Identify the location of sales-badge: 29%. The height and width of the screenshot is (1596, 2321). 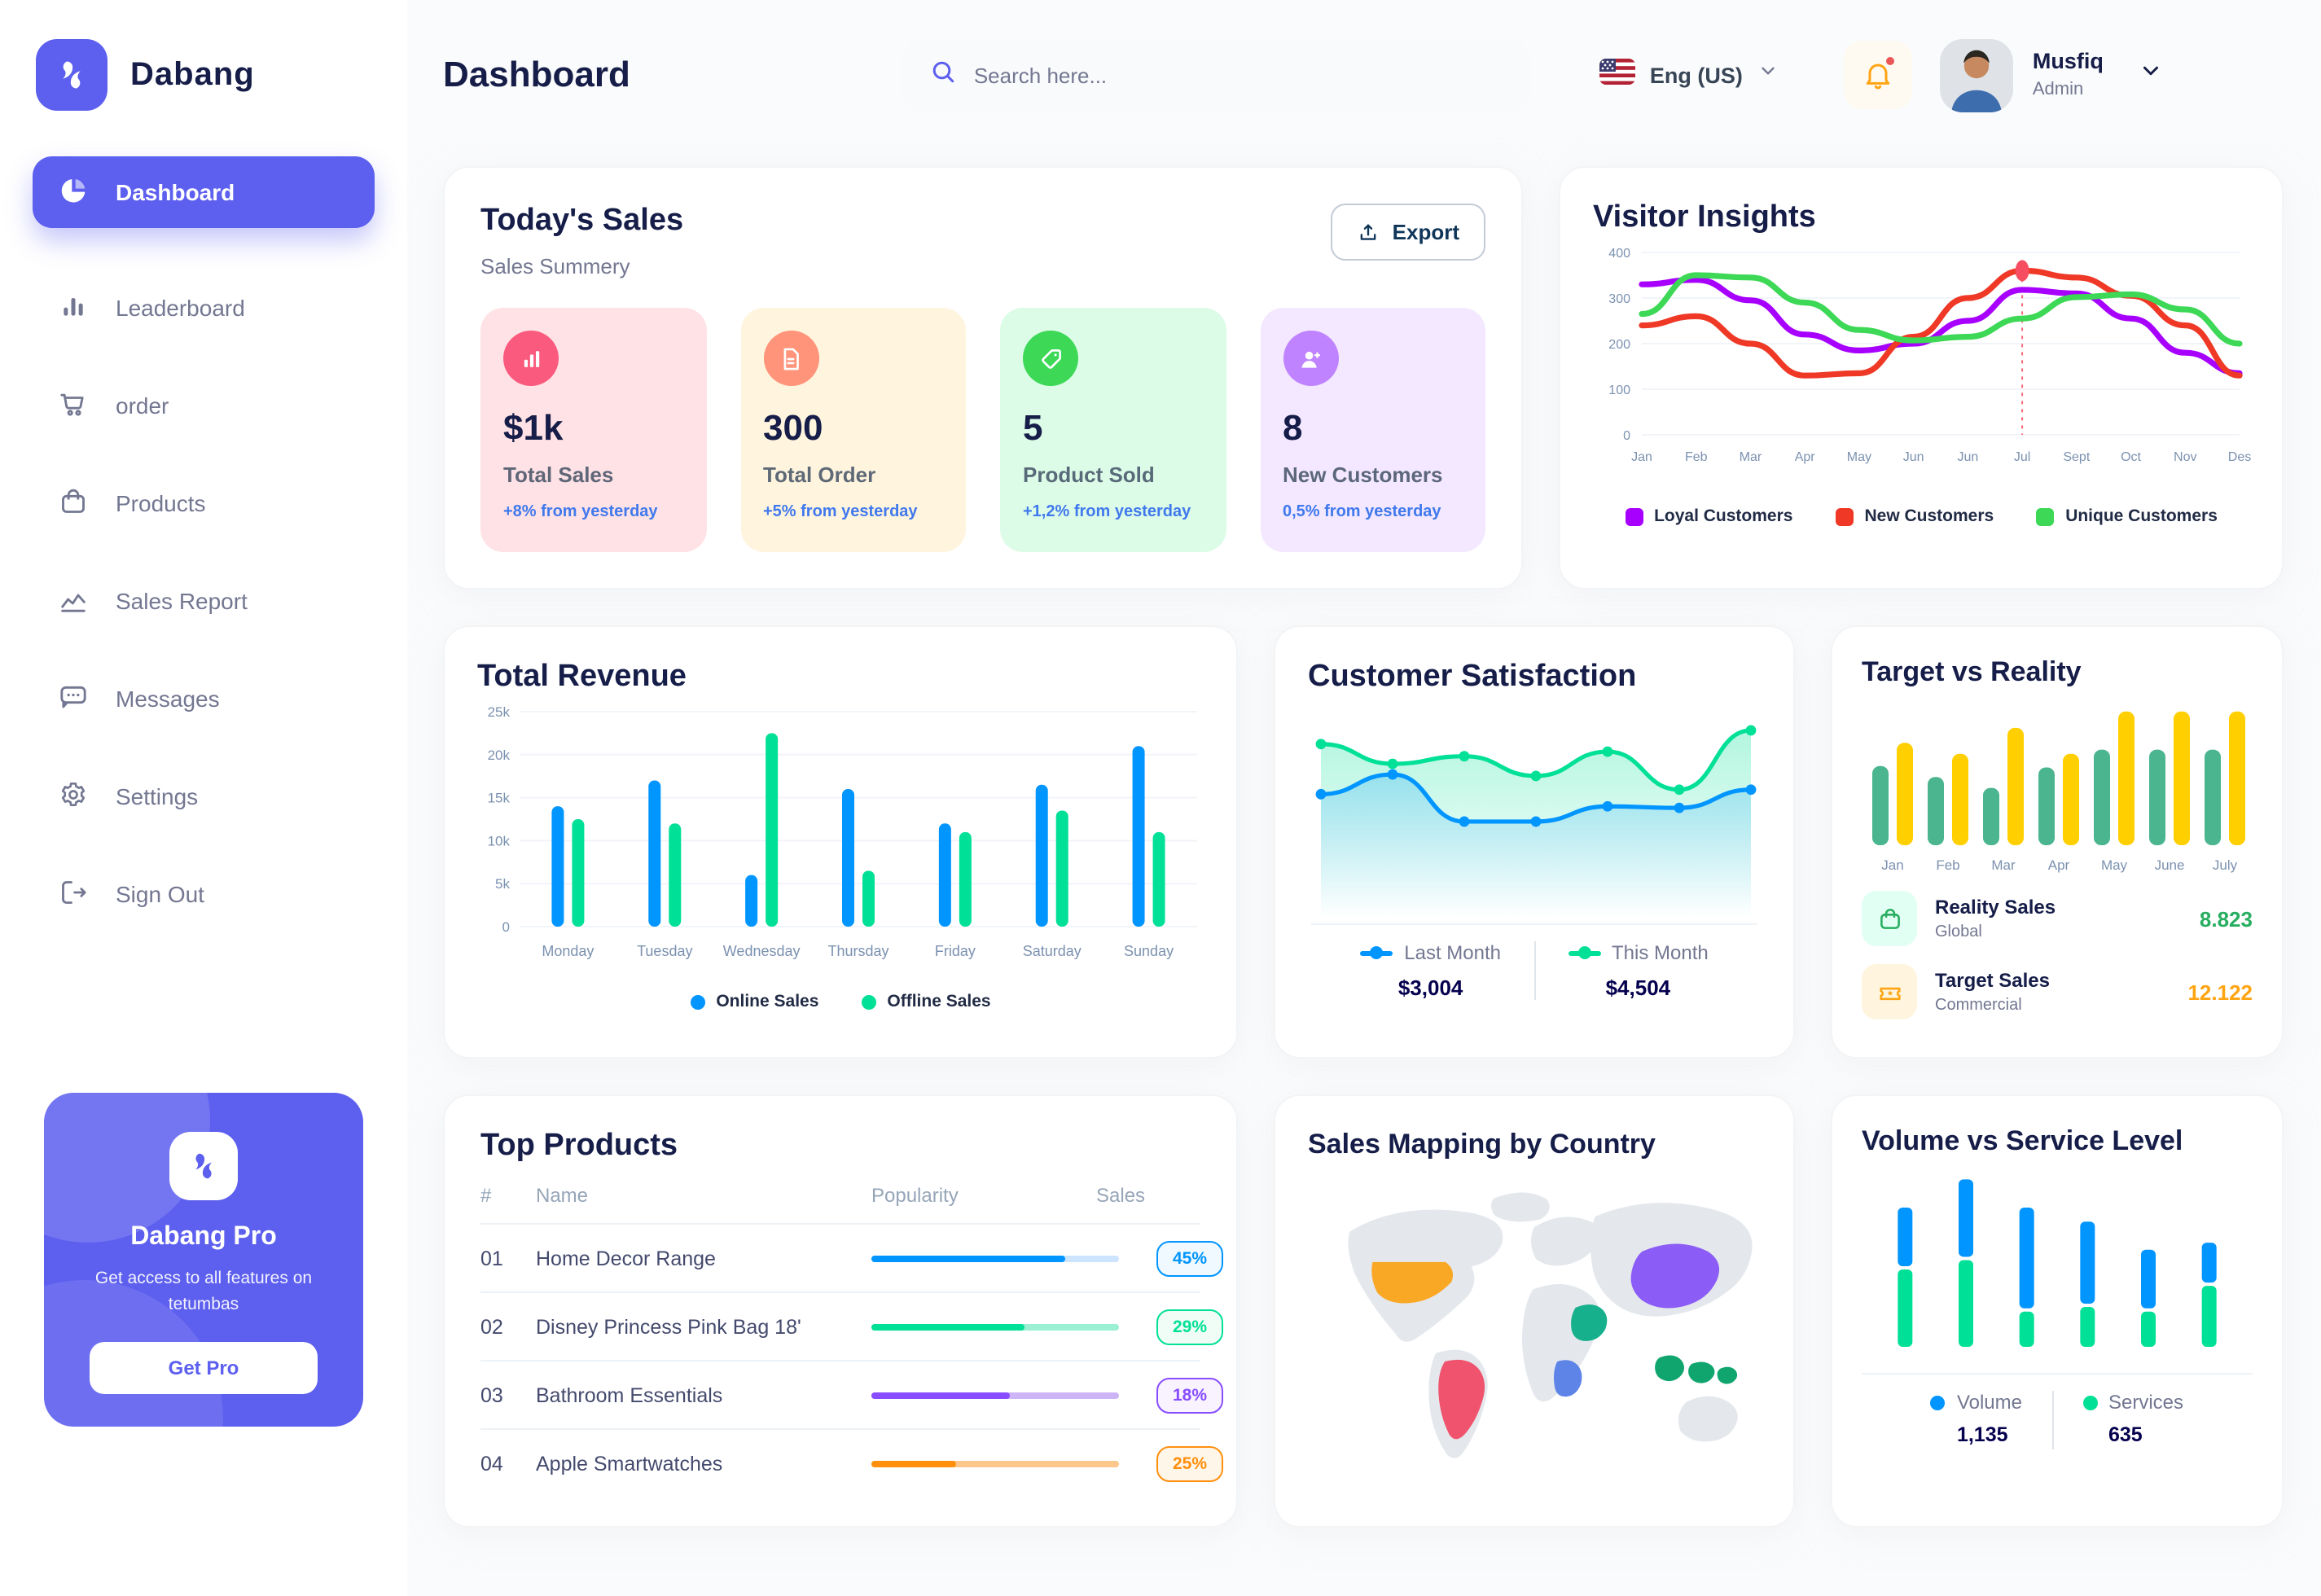
(1189, 1326).